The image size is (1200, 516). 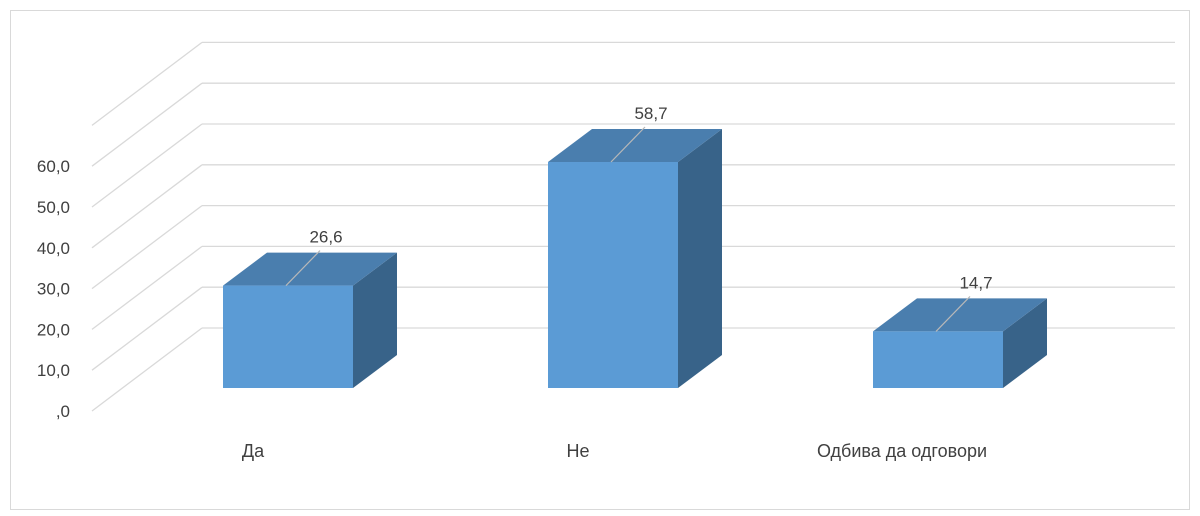 I want to click on data-label: 14,7, so click(x=975, y=282).